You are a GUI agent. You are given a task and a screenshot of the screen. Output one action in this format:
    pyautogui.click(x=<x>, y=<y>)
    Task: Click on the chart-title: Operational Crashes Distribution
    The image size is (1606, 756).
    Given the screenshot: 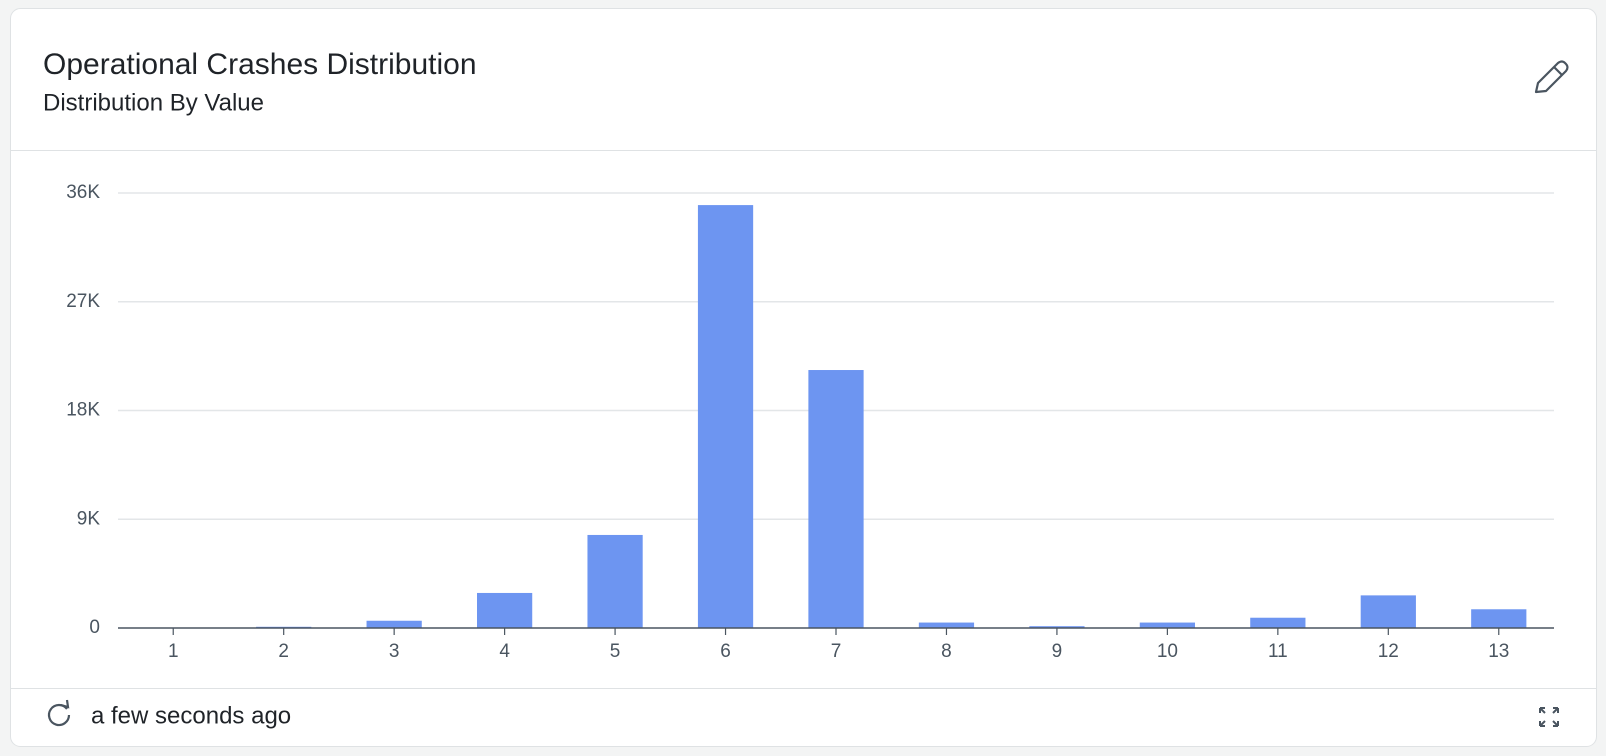 What is the action you would take?
    pyautogui.click(x=260, y=64)
    